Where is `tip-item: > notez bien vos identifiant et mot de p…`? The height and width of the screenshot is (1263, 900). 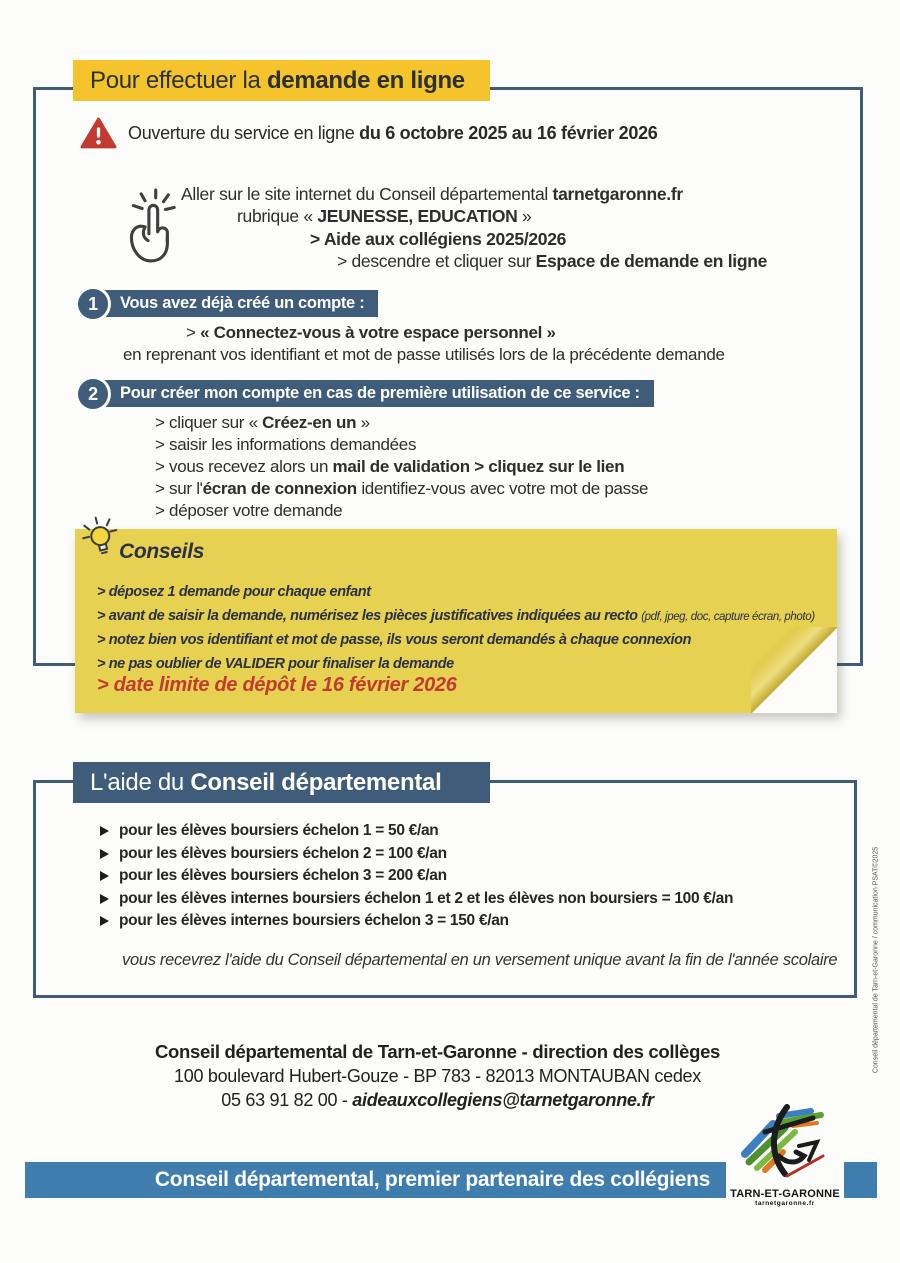
tip-item: > notez bien vos identifiant et mot de p… is located at coordinates (394, 640).